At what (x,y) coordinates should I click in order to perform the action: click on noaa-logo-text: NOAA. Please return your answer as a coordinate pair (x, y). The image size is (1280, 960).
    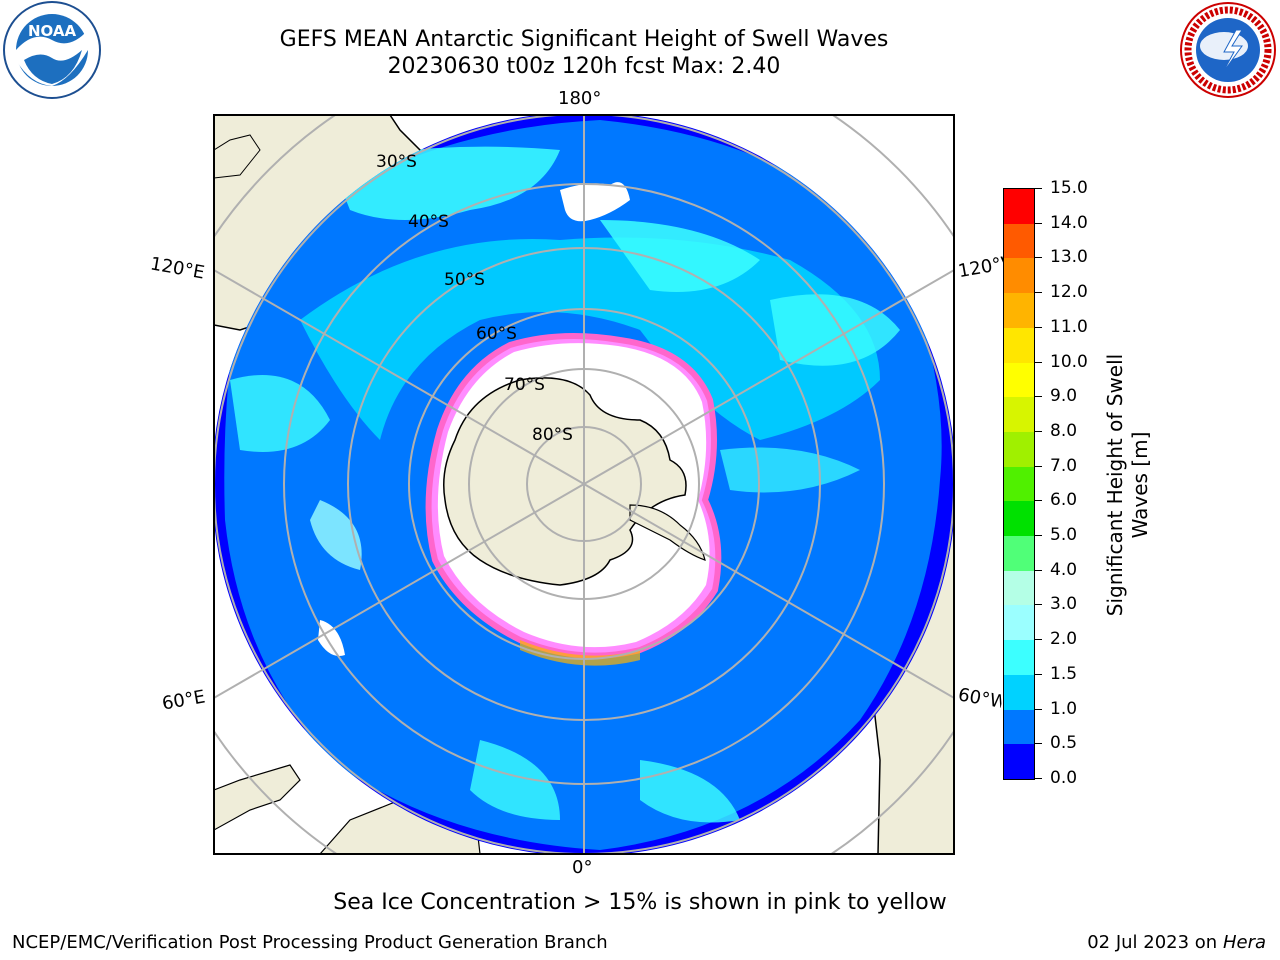
    Looking at the image, I should click on (52, 31).